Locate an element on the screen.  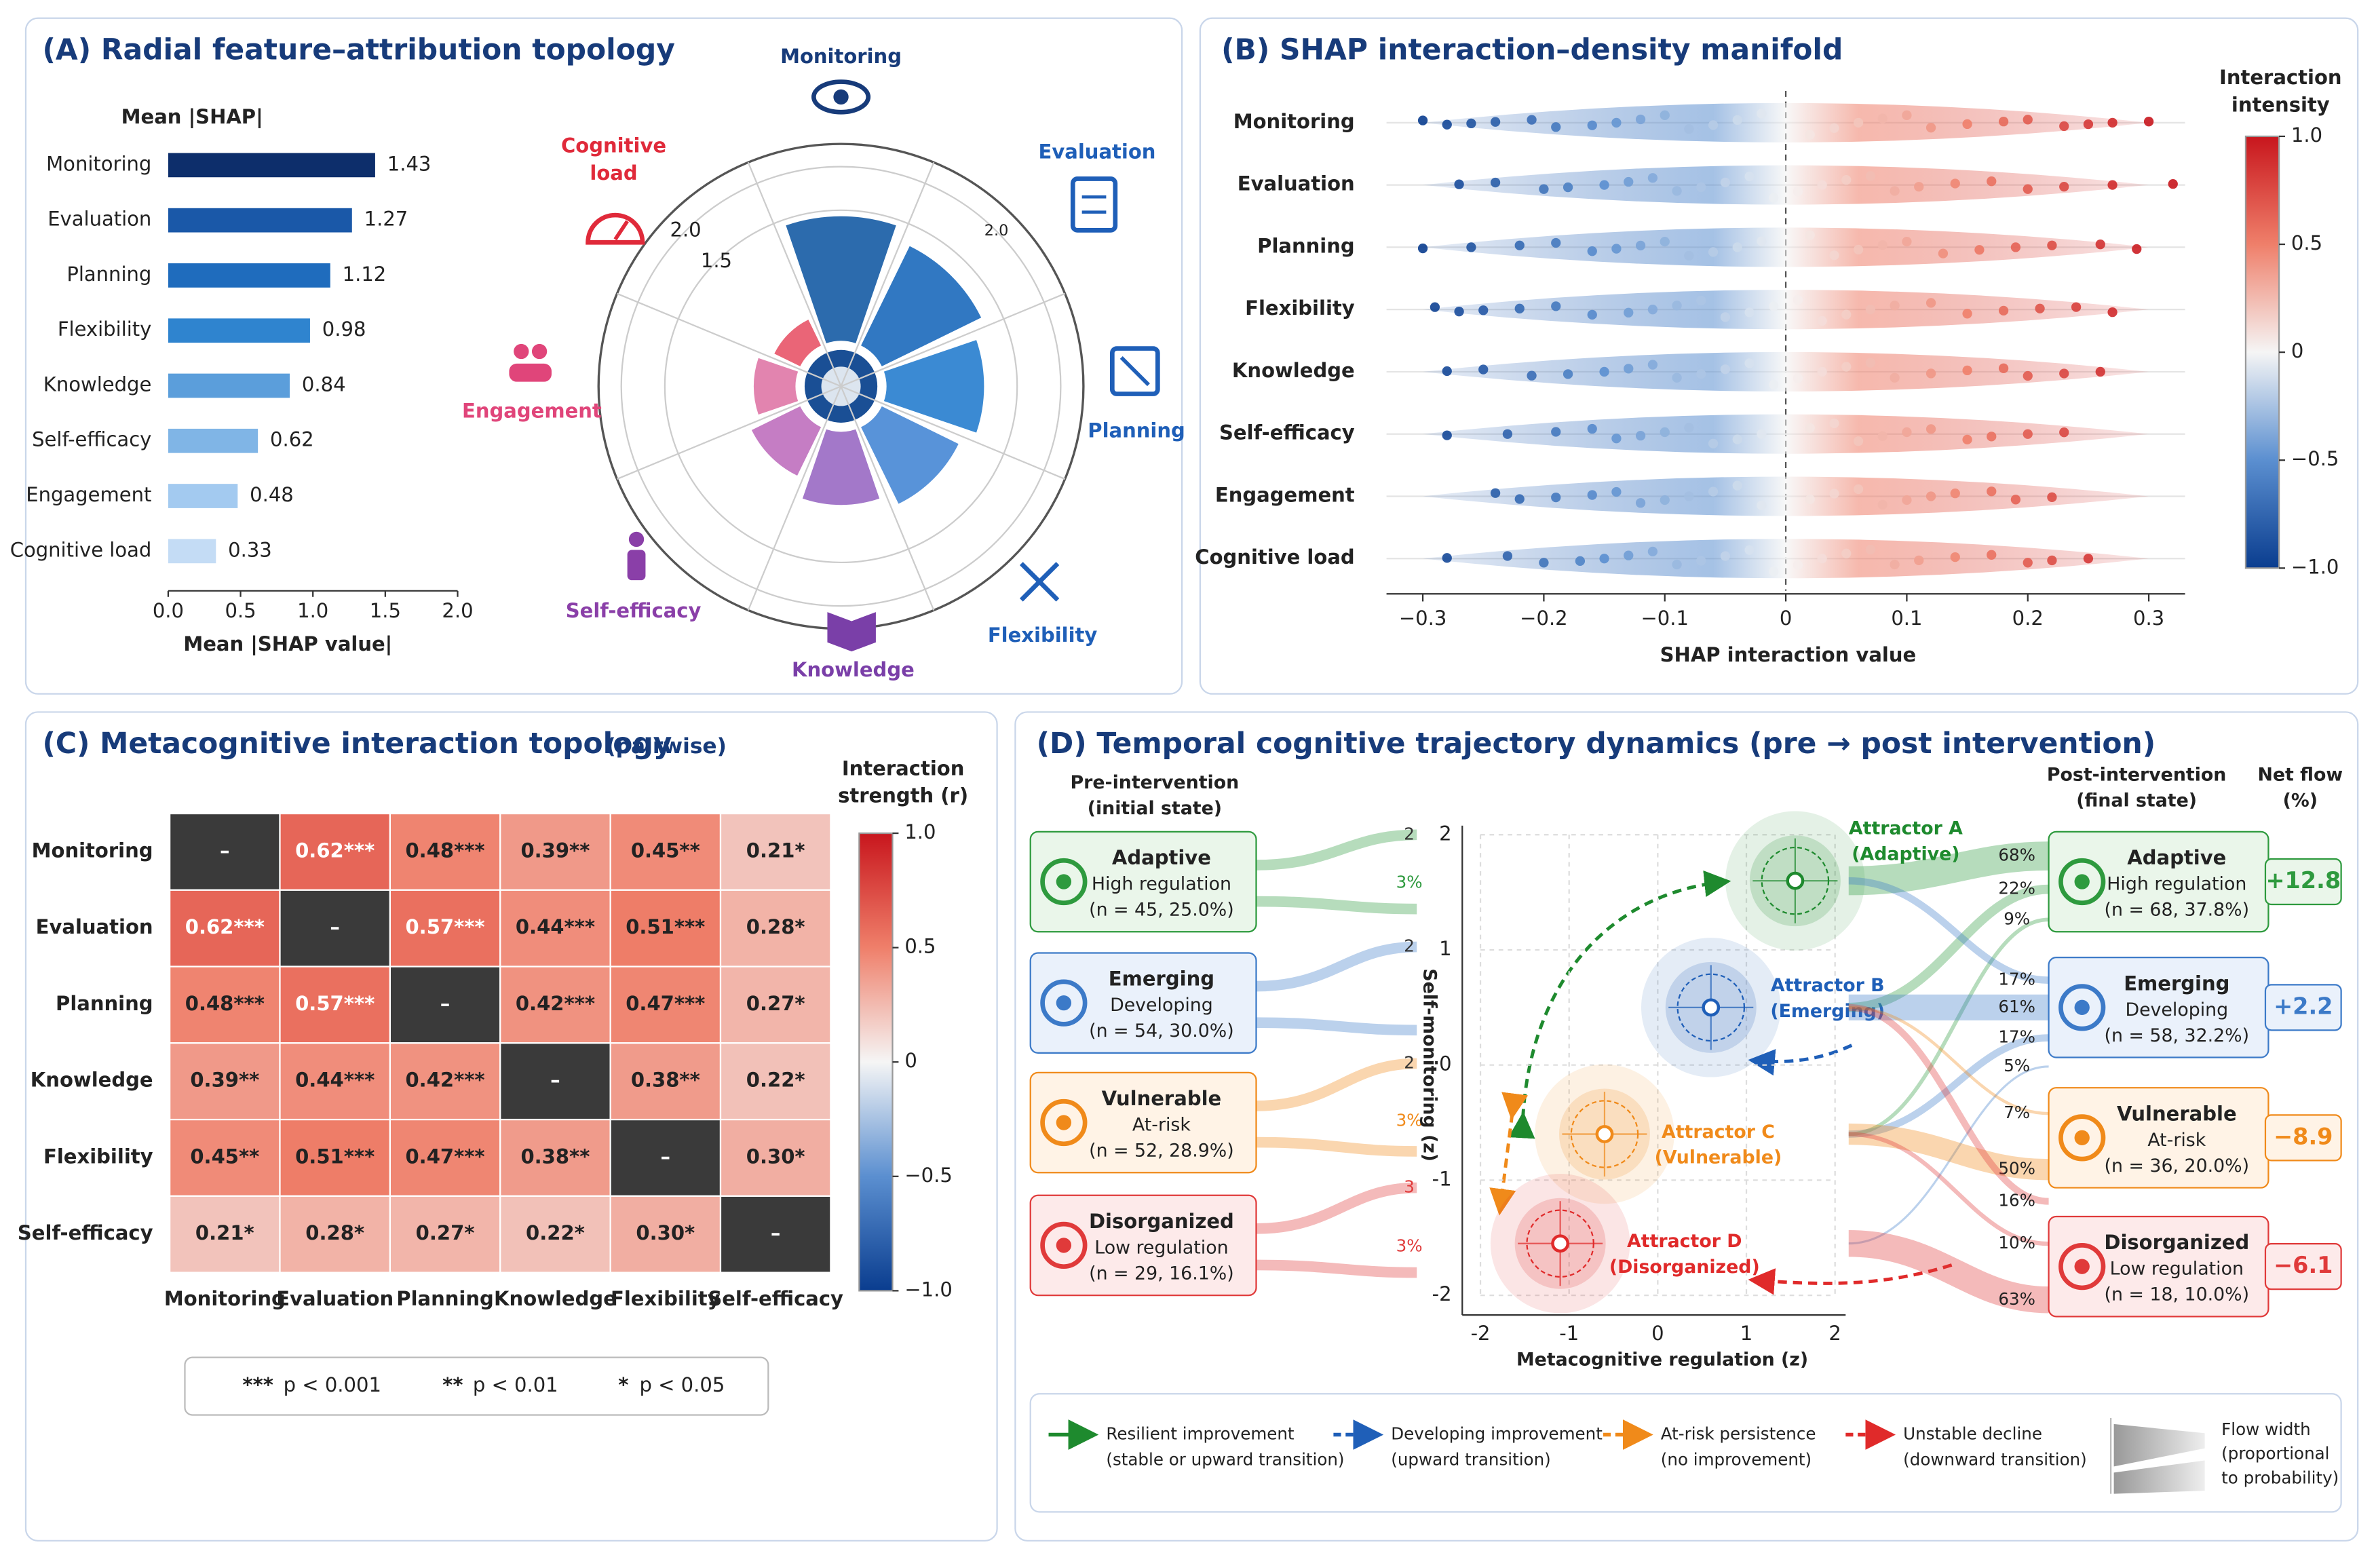
x-tick-label: 0.2 is located at coordinates (2028, 618).